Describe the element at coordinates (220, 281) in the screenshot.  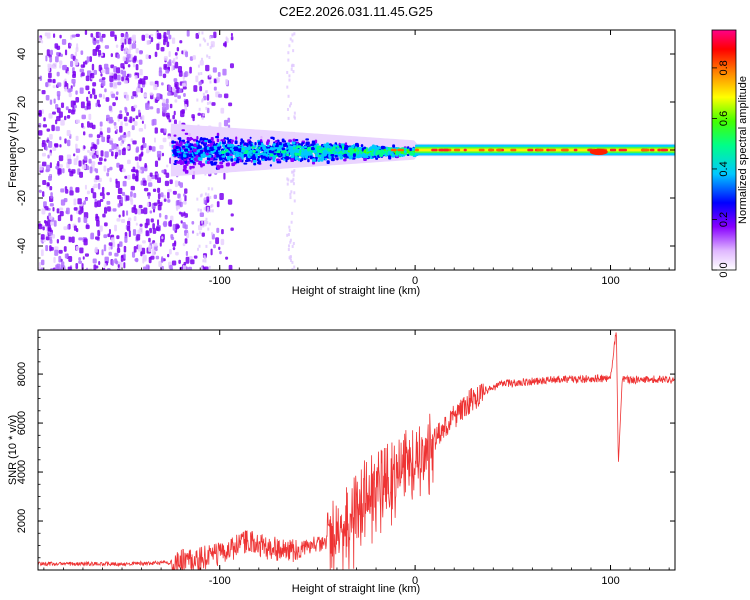
I see `spec-xtick-label: -100` at that location.